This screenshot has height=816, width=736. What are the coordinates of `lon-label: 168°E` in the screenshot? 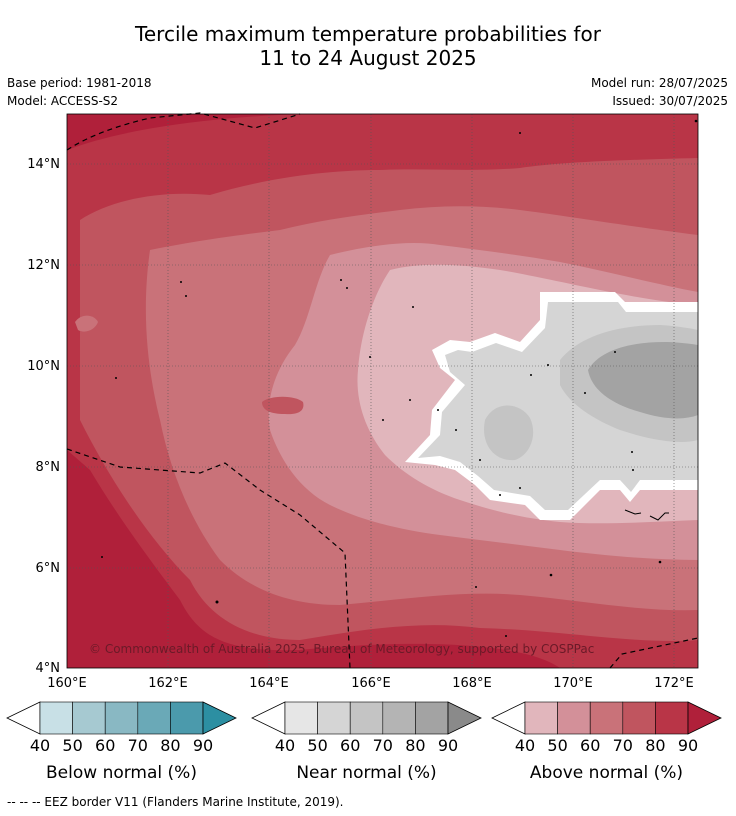 It's located at (472, 683).